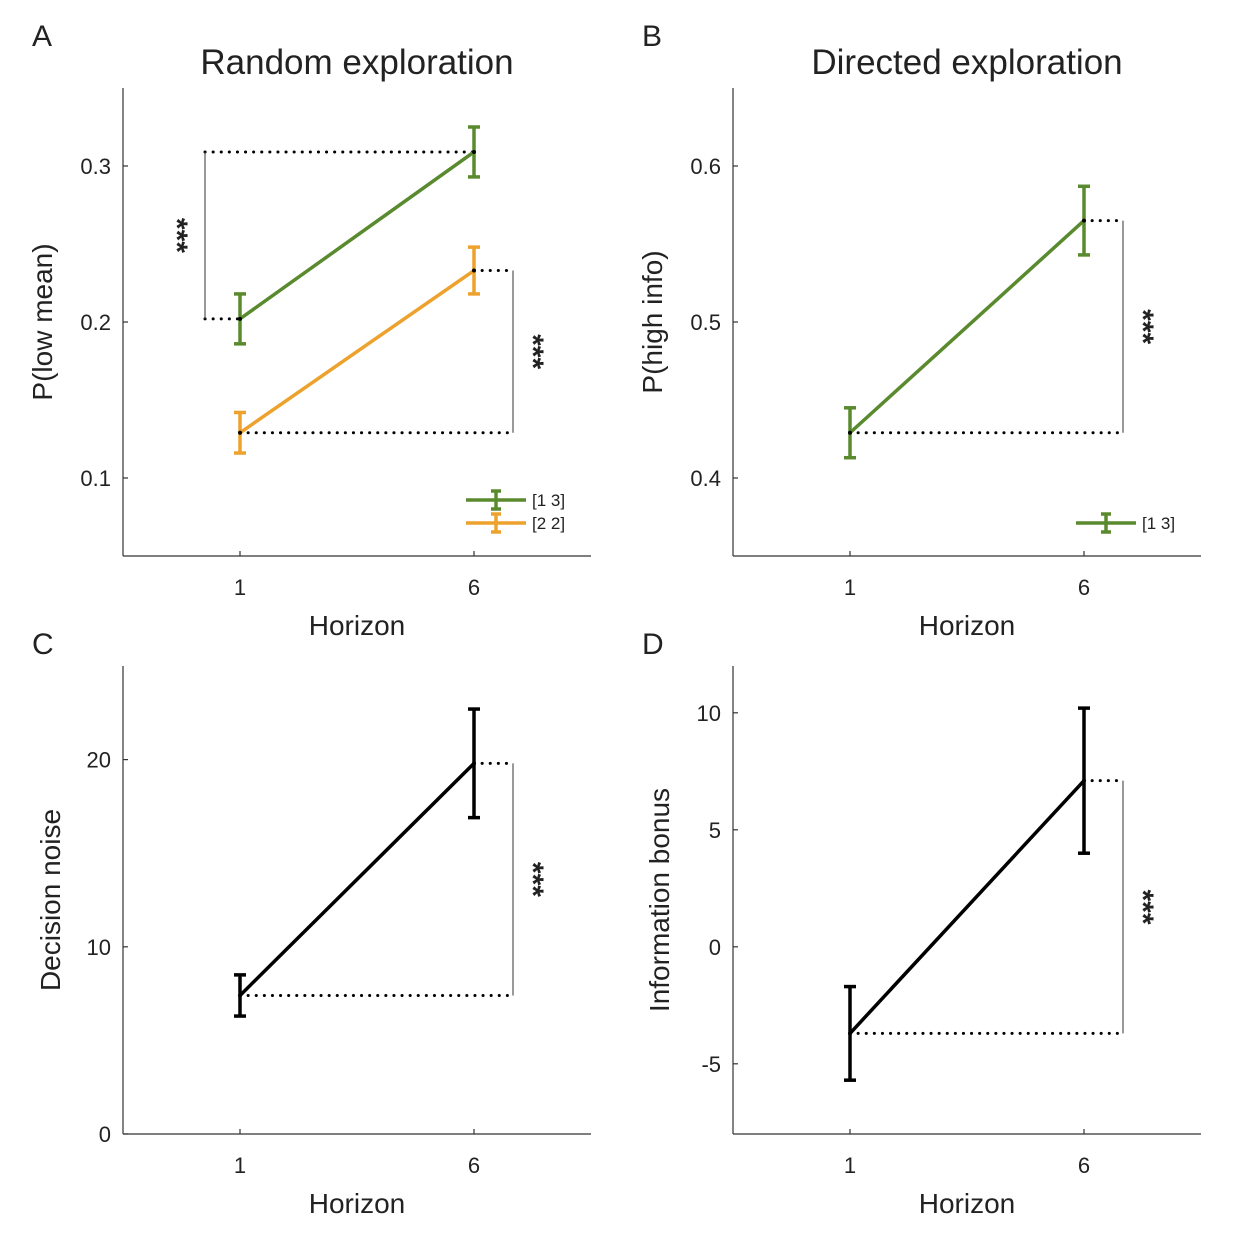 The width and height of the screenshot is (1234, 1242). Describe the element at coordinates (652, 321) in the screenshot. I see `y-axis-label: P(high info)` at that location.